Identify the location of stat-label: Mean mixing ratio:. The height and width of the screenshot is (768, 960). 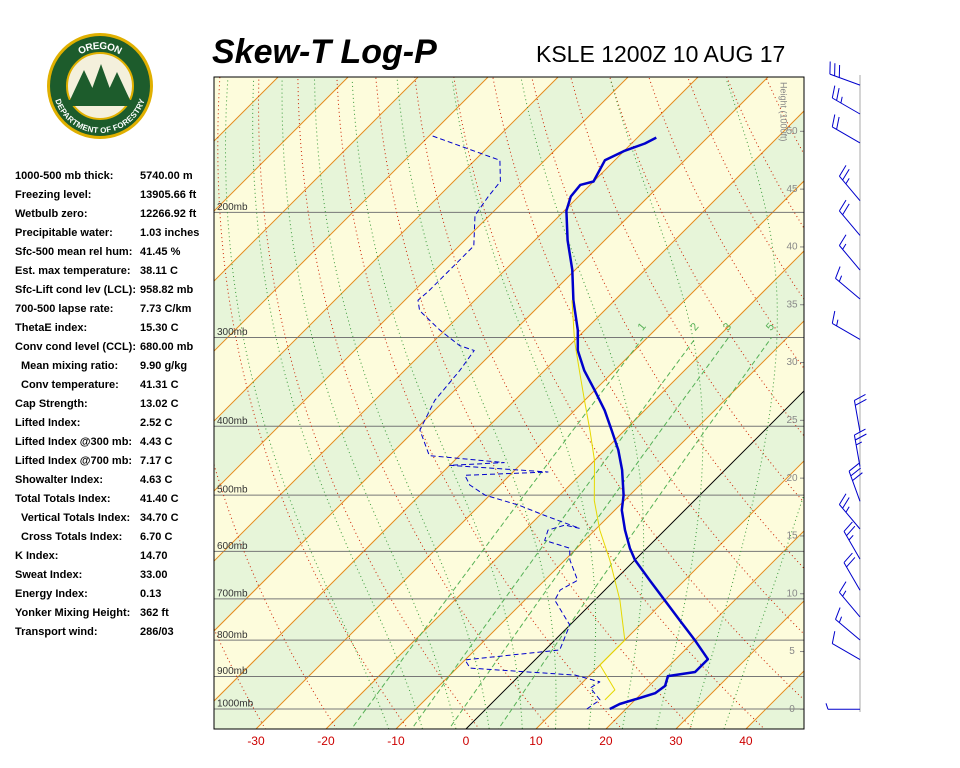
(69, 366).